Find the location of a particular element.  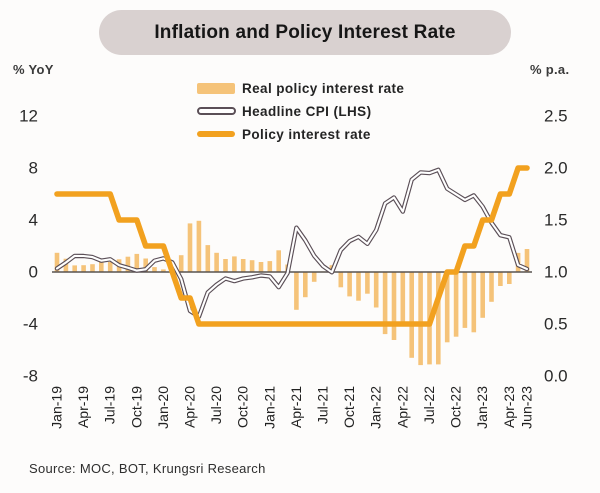

left-axis-tick: -8 is located at coordinates (30, 376).